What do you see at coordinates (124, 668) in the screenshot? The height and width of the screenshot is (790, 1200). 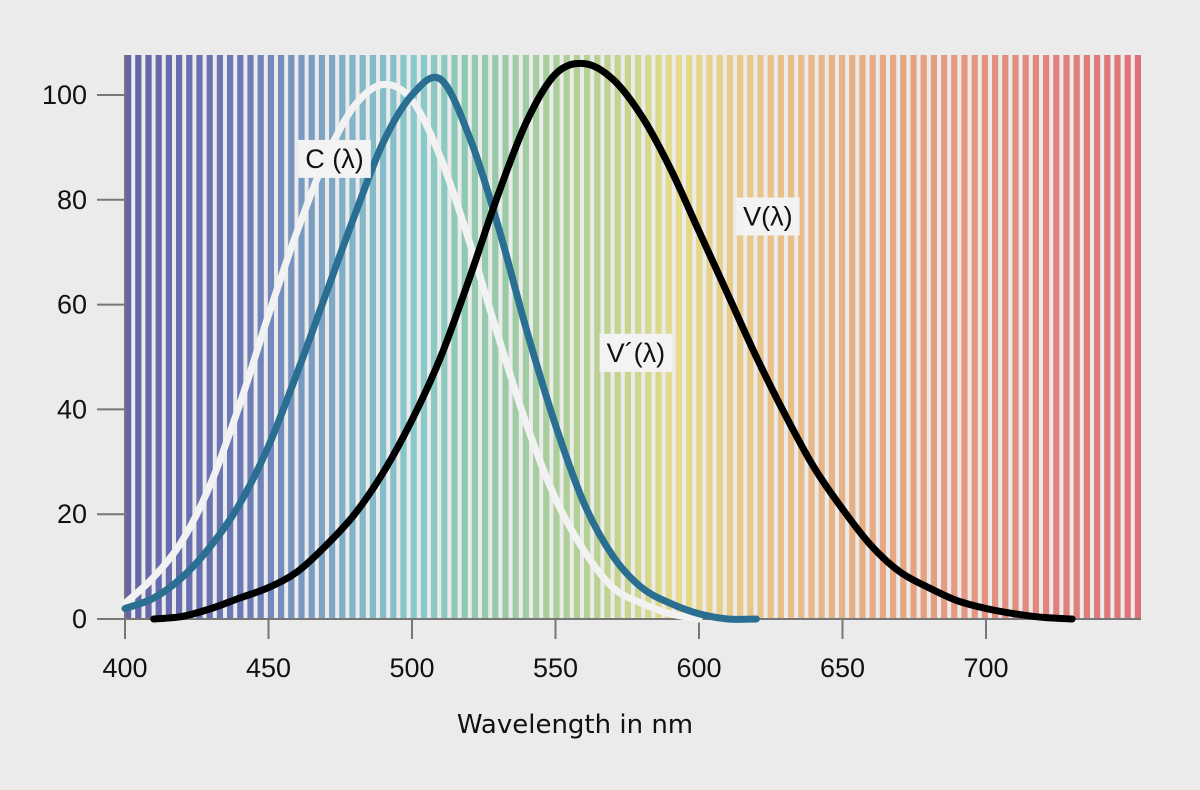 I see `x-tick-label: 400` at bounding box center [124, 668].